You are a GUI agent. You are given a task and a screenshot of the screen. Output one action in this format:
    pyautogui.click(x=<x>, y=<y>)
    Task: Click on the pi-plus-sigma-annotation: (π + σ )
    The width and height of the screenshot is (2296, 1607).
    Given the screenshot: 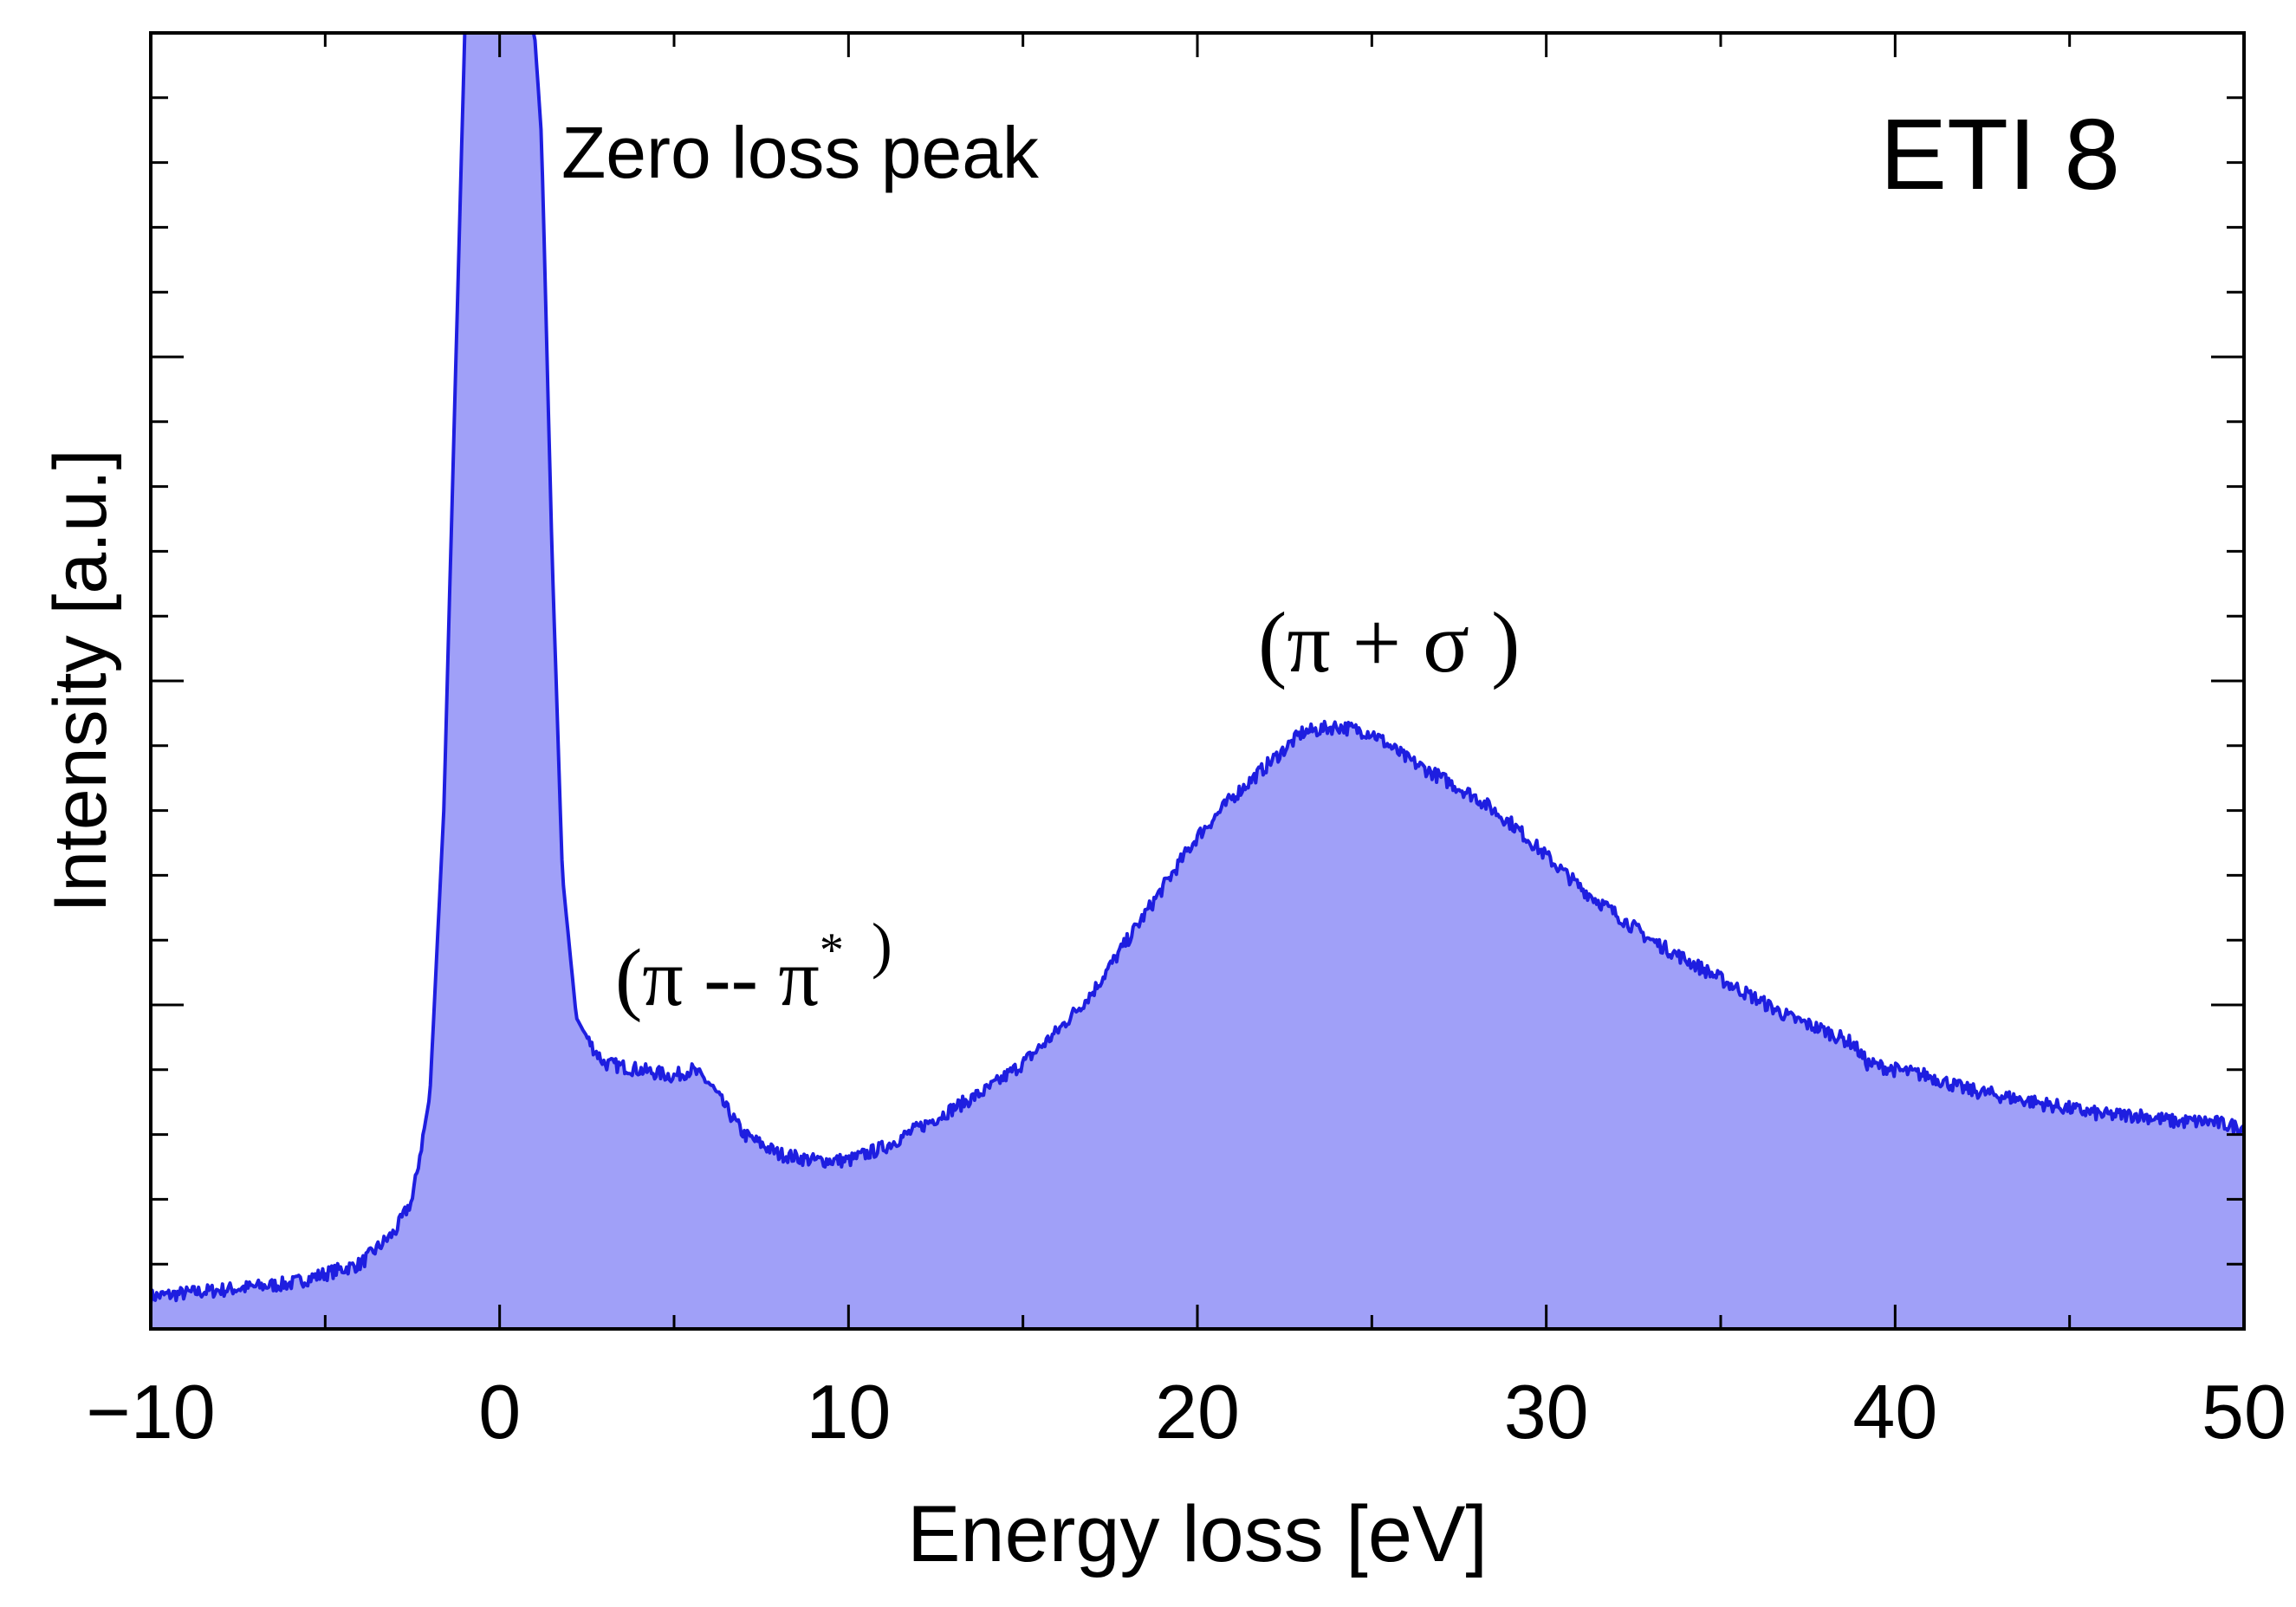 What is the action you would take?
    pyautogui.click(x=1389, y=642)
    